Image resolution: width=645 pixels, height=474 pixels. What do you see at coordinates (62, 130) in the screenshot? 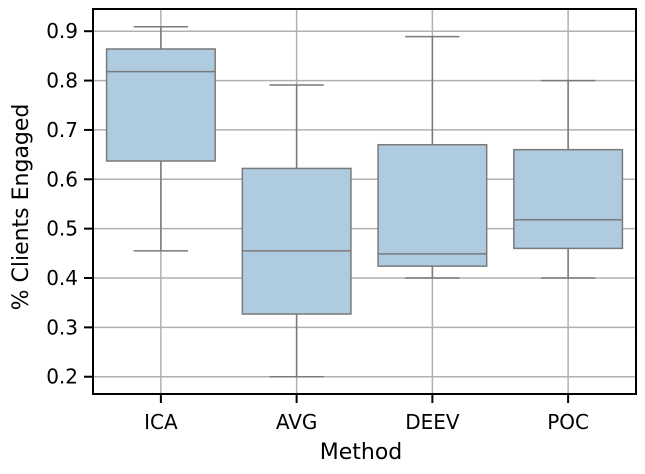
I see `y-tick-label: 0.7` at bounding box center [62, 130].